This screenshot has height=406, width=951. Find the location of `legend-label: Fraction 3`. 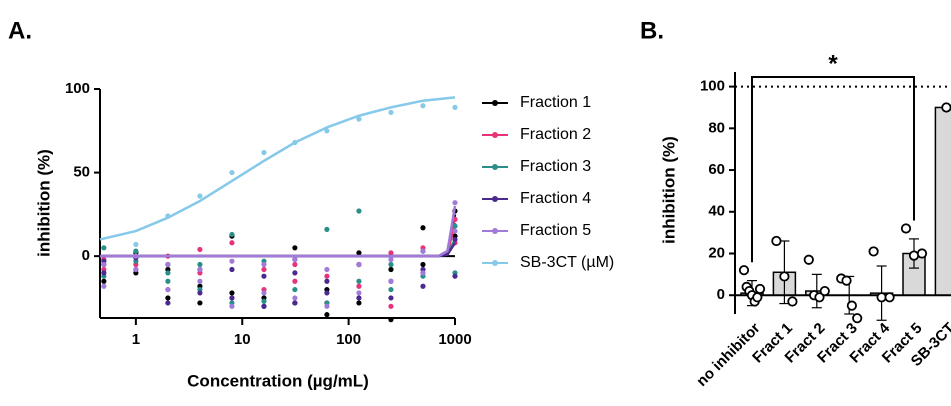

legend-label: Fraction 3 is located at coordinates (555, 166).